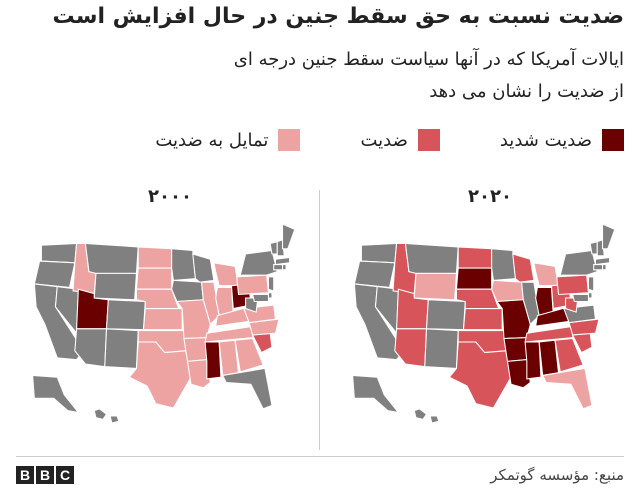 The height and width of the screenshot is (491, 640). Describe the element at coordinates (557, 475) in the screenshot. I see `source-note: منبع: مؤسسه گوتمکر` at that location.